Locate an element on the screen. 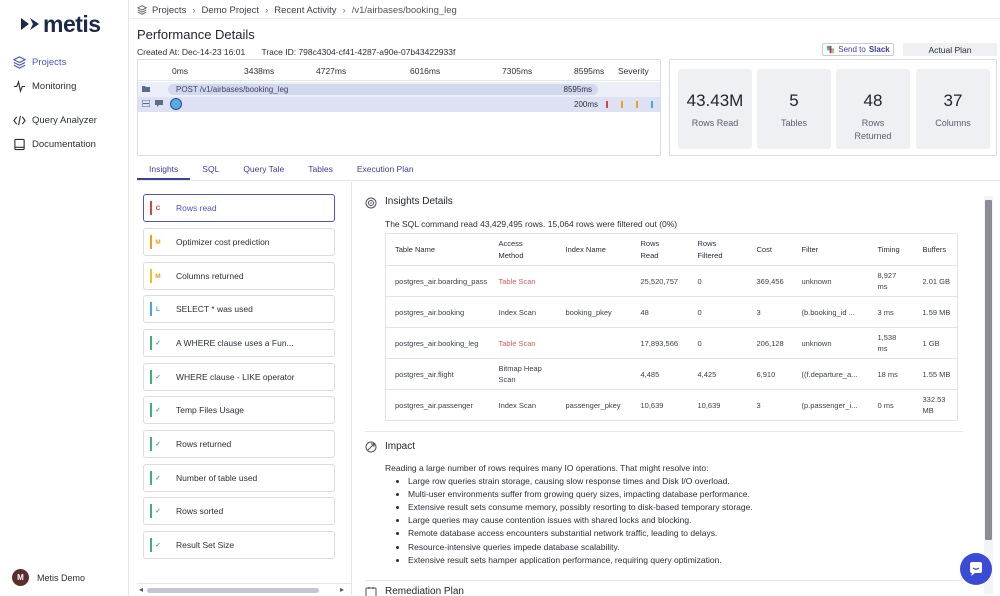 The height and width of the screenshot is (596, 1000). sidebar-item-monitoring: Monitoring is located at coordinates (64, 86).